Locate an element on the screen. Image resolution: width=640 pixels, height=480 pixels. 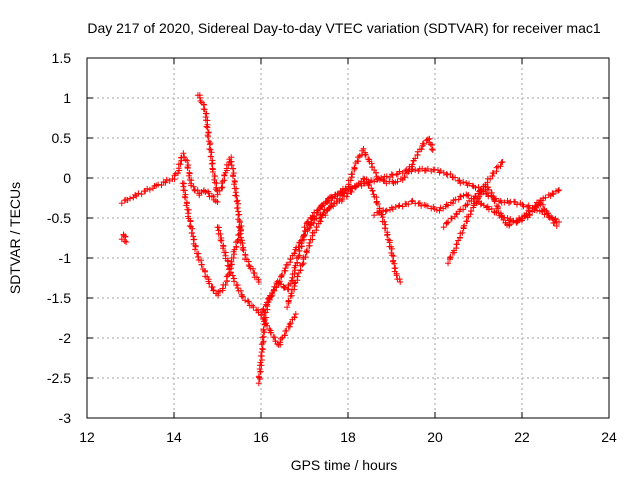
y-tick-label: 1 is located at coordinates (67, 98).